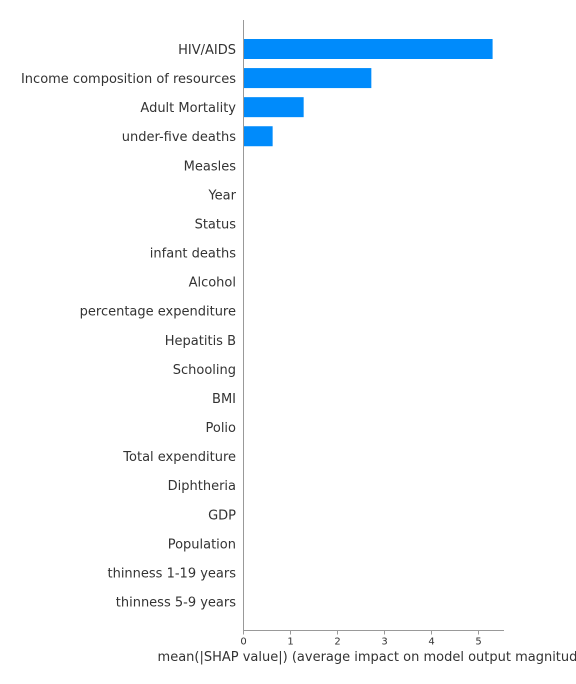 The width and height of the screenshot is (576, 684). What do you see at coordinates (222, 515) in the screenshot?
I see `category-label: GDP` at bounding box center [222, 515].